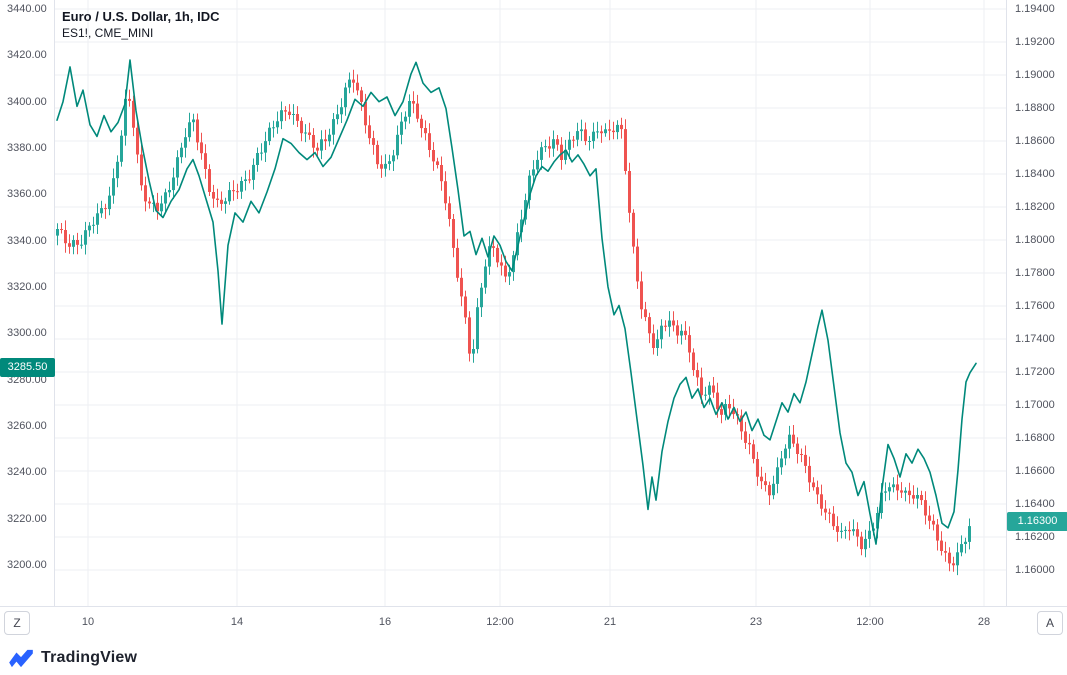  I want to click on tradingview-logo: TradingView, so click(72, 658).